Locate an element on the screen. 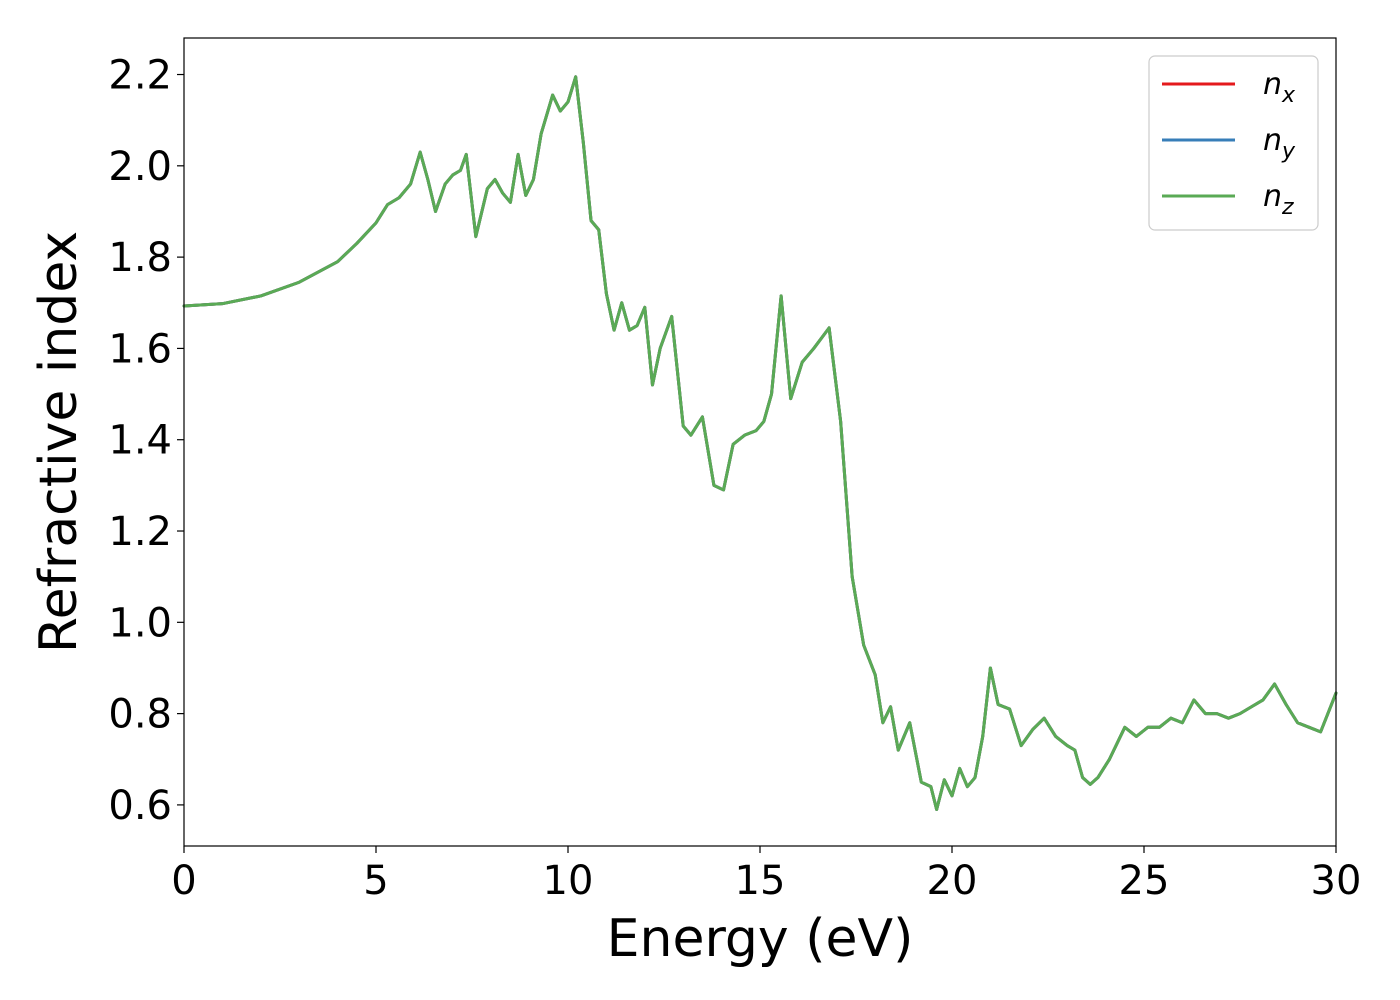 The height and width of the screenshot is (1000, 1400). legend-box is located at coordinates (1233, 143).